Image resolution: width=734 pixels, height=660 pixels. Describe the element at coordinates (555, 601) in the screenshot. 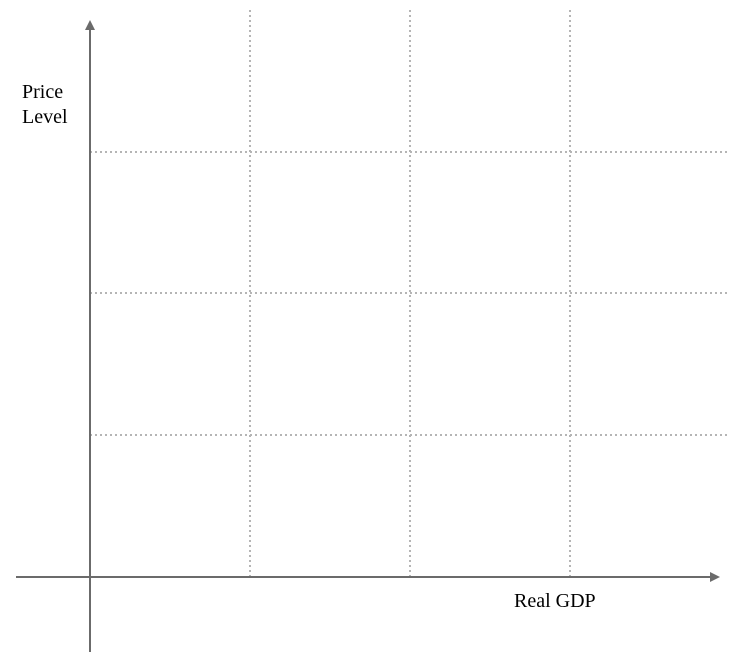

I see `x-axis-label: Real GDP` at that location.